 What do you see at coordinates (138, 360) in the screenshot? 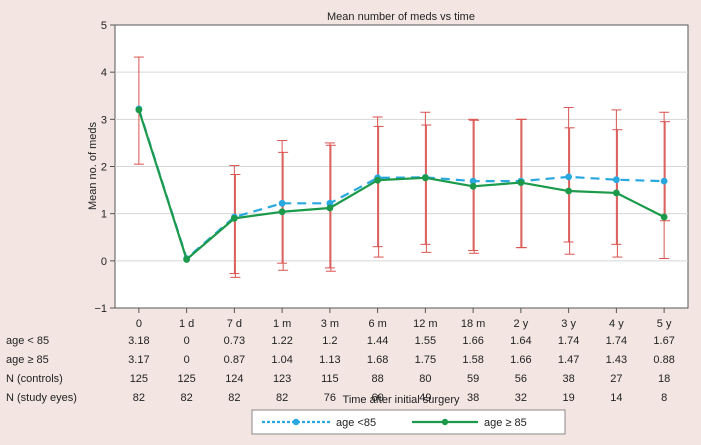
I see `table-cell: 3.17` at bounding box center [138, 360].